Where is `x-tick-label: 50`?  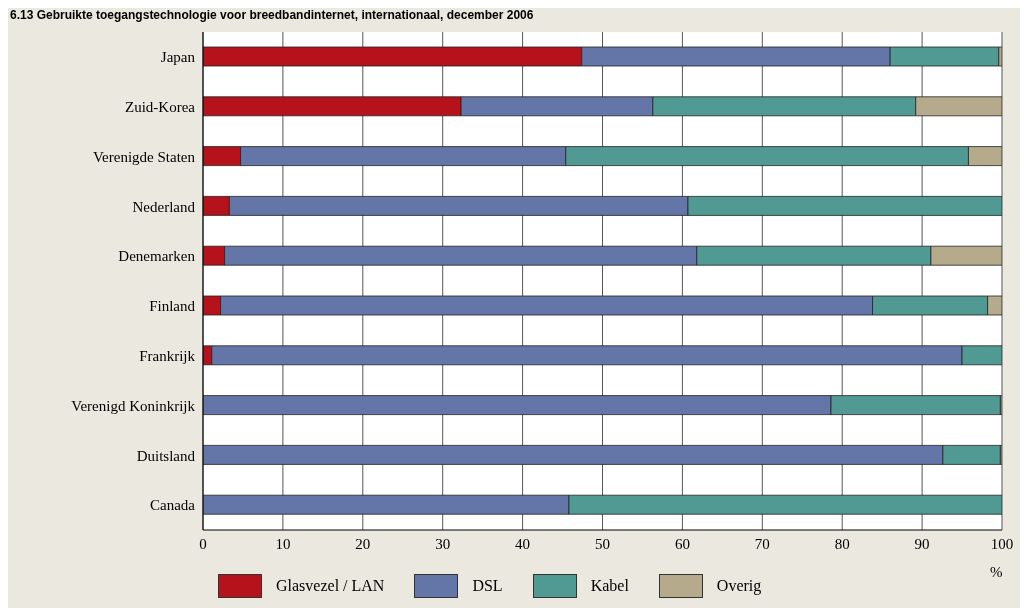
x-tick-label: 50 is located at coordinates (602, 543).